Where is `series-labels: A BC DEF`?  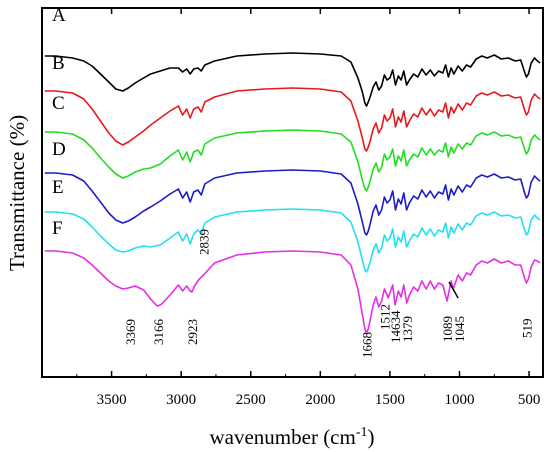
series-labels: A BC DEF is located at coordinates (59, 122).